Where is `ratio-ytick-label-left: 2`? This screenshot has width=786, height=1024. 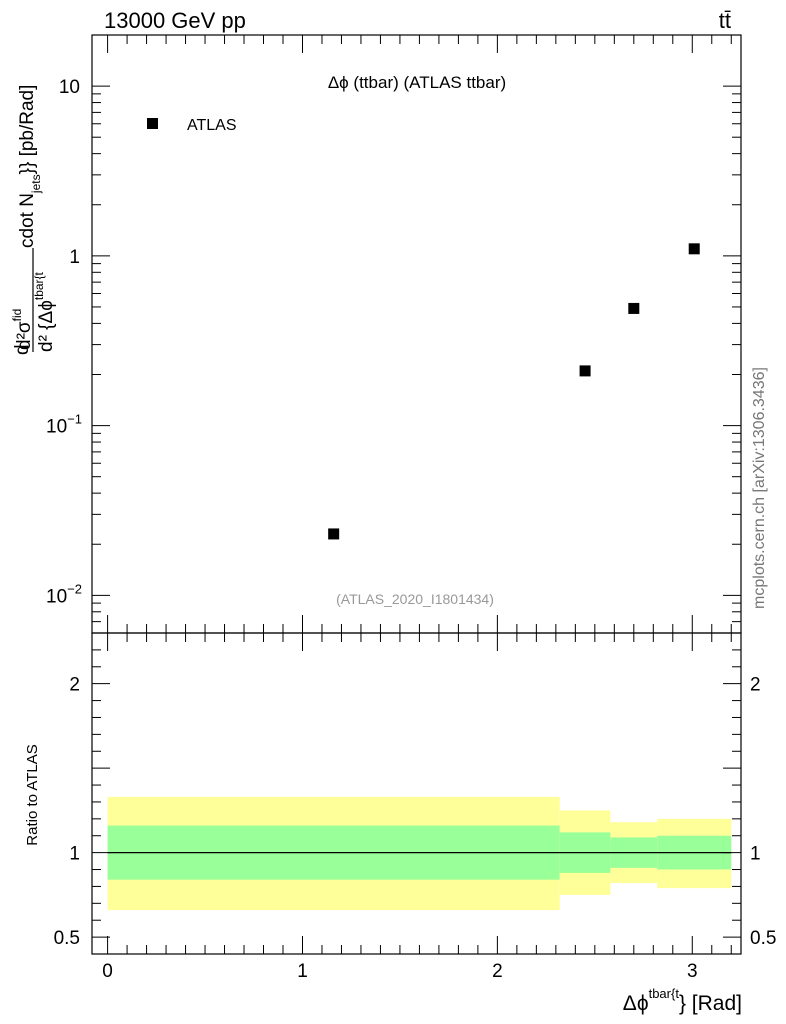 ratio-ytick-label-left: 2 is located at coordinates (74, 685).